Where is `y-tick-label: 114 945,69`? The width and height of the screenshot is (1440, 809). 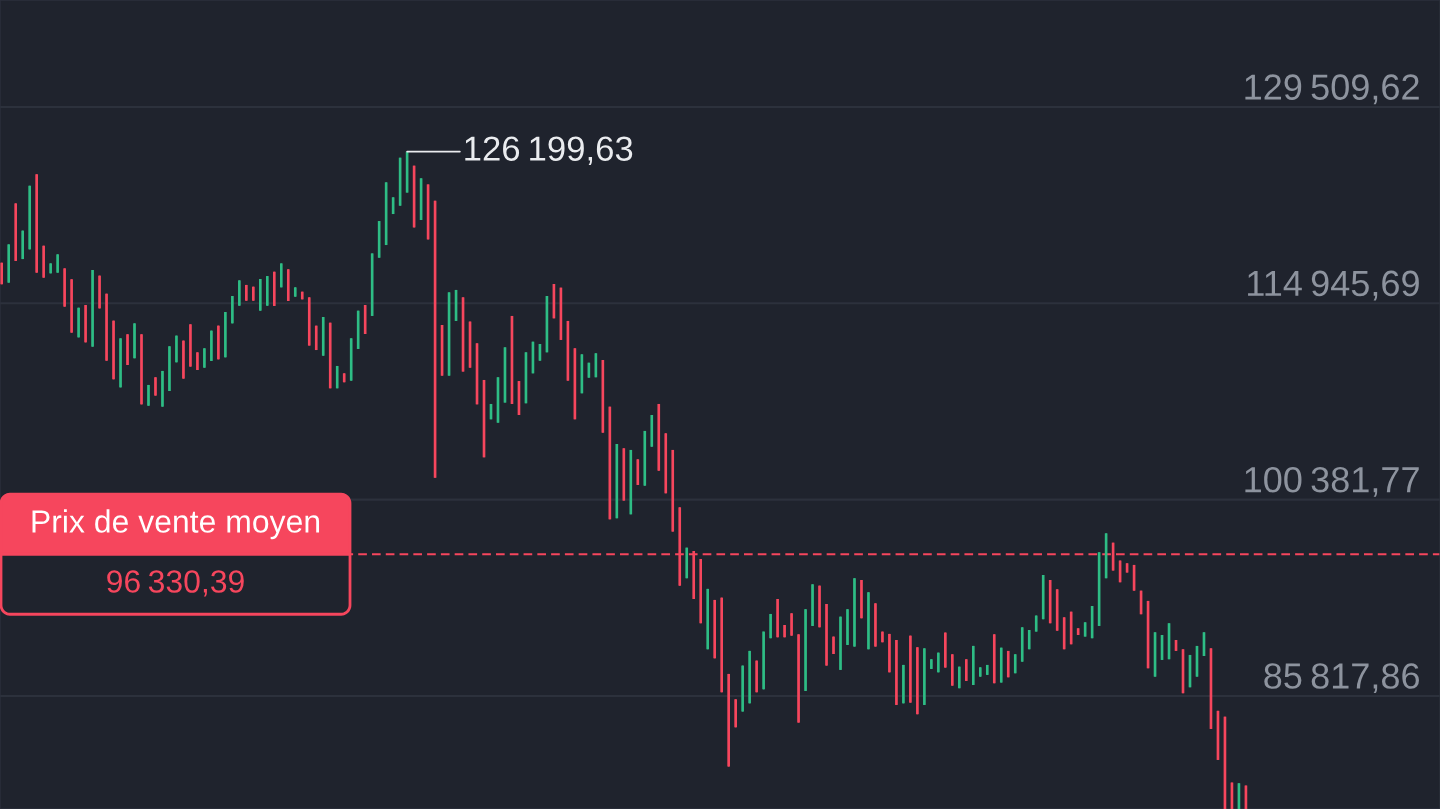
y-tick-label: 114 945,69 is located at coordinates (1333, 285).